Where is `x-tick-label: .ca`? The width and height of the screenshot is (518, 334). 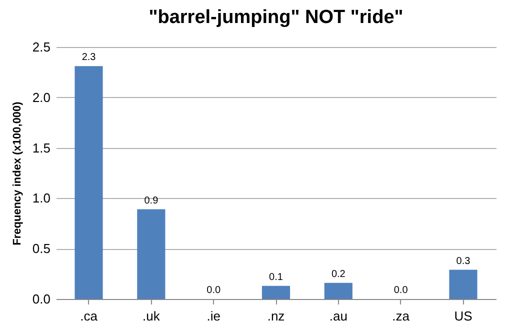 x-tick-label: .ca is located at coordinates (89, 316).